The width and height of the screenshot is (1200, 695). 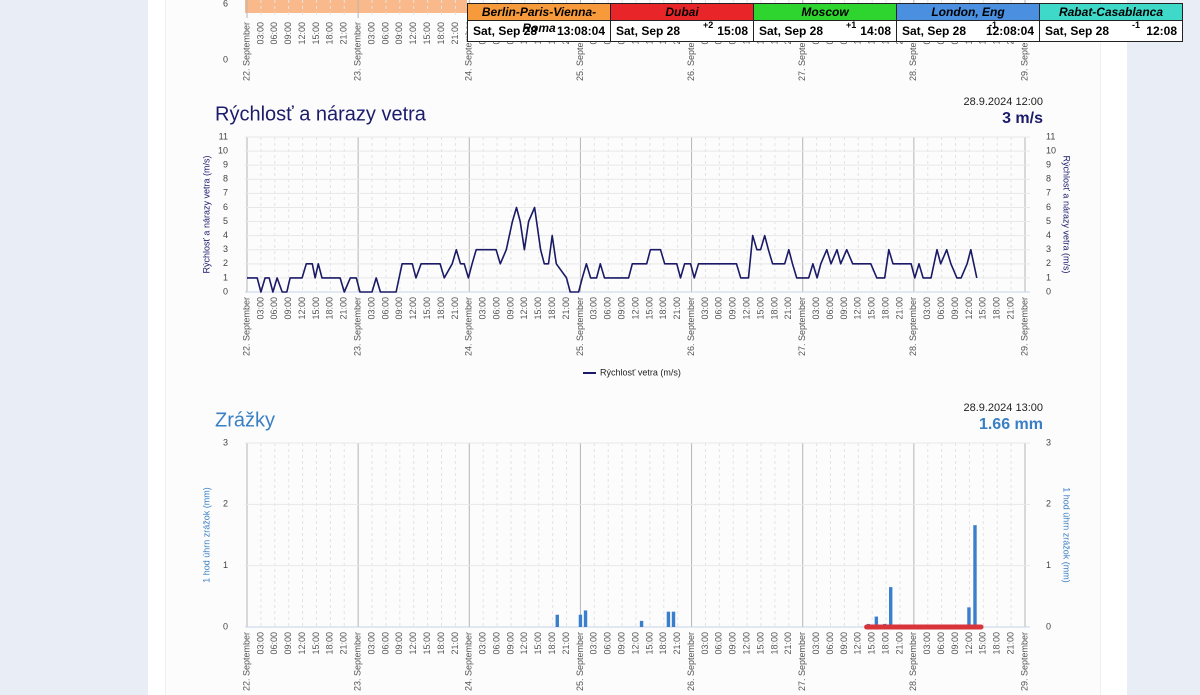 I want to click on x-tick-label: 29. September, so click(x=1024, y=326).